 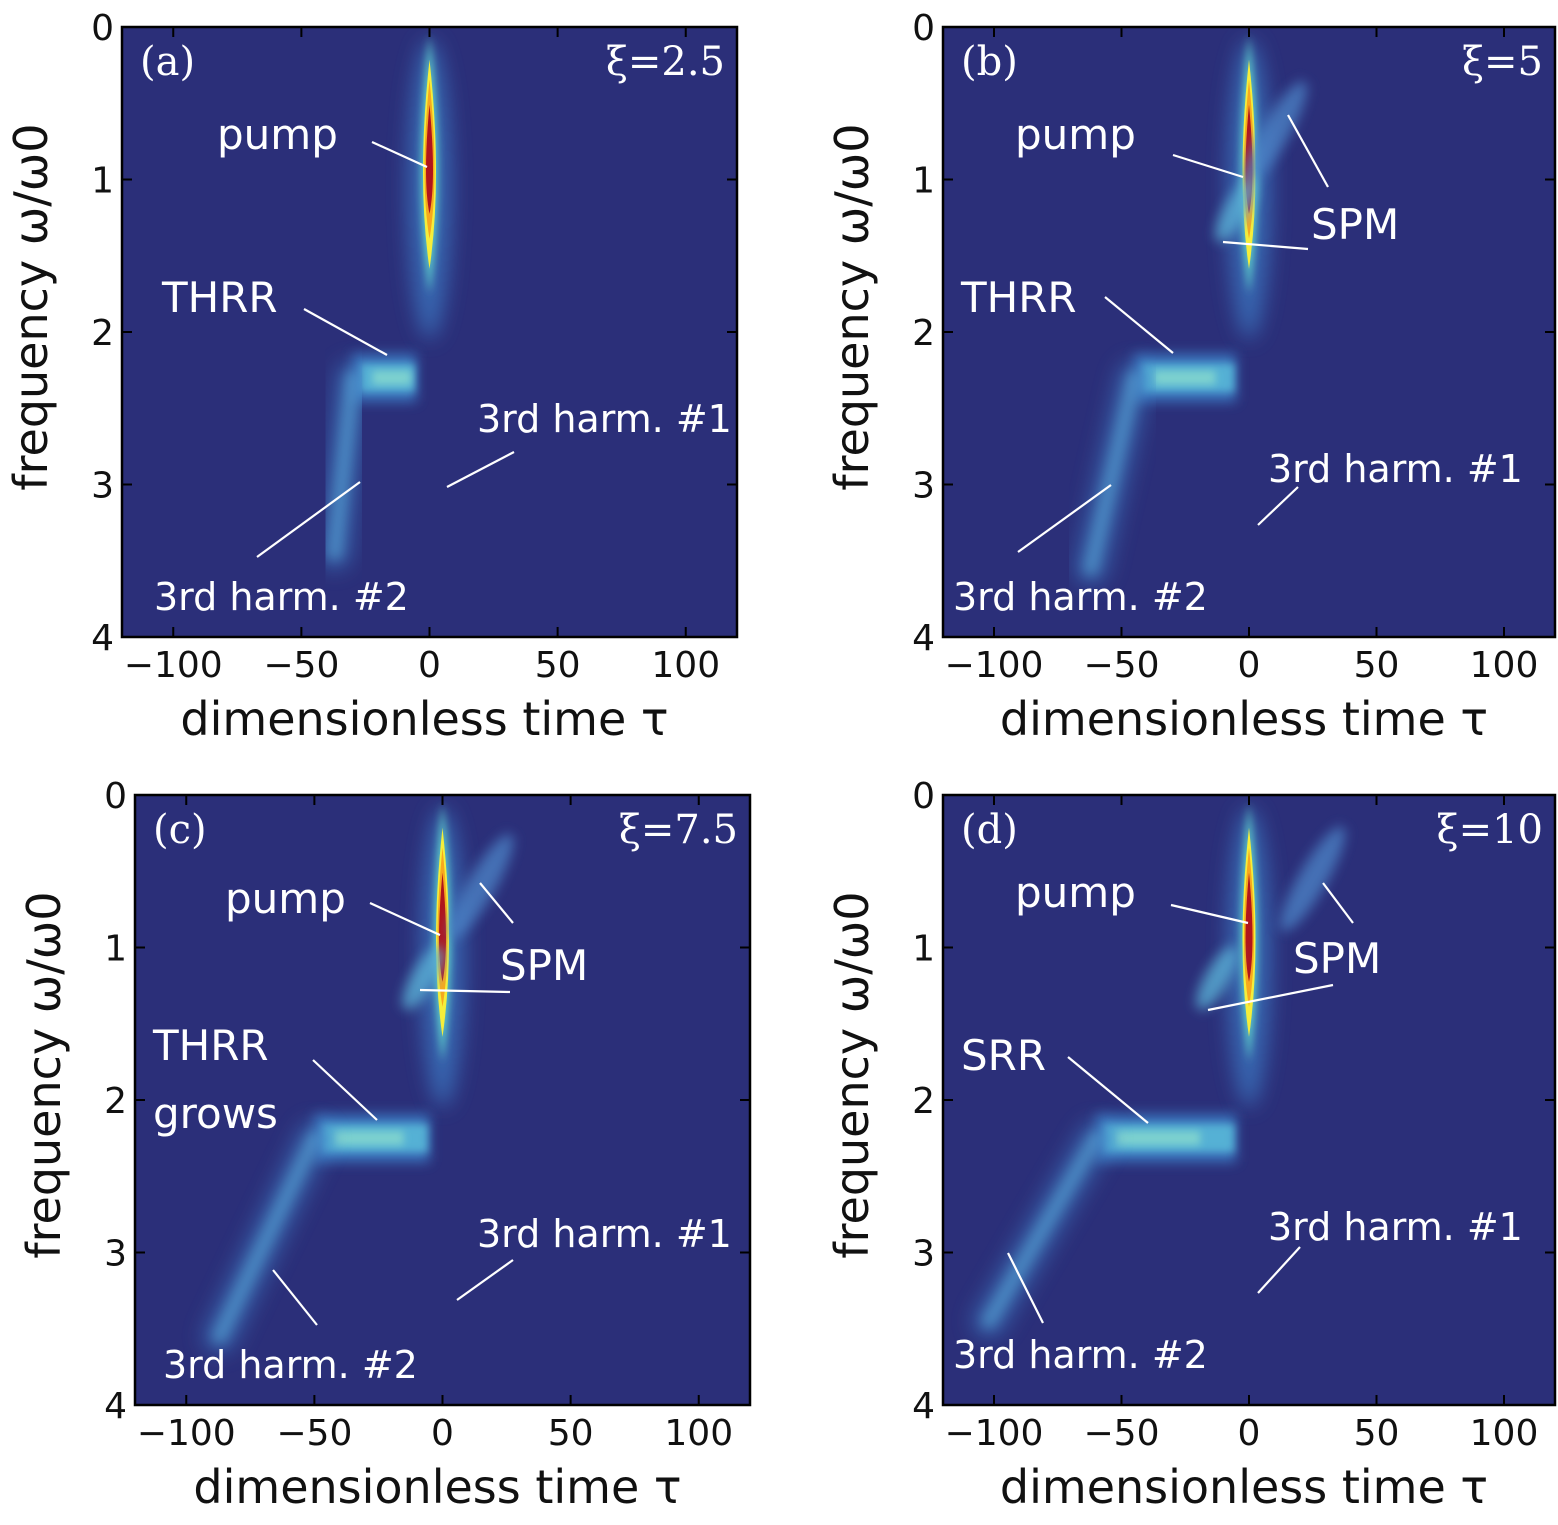 I want to click on band-mark-thrr, so click(x=1185, y=377).